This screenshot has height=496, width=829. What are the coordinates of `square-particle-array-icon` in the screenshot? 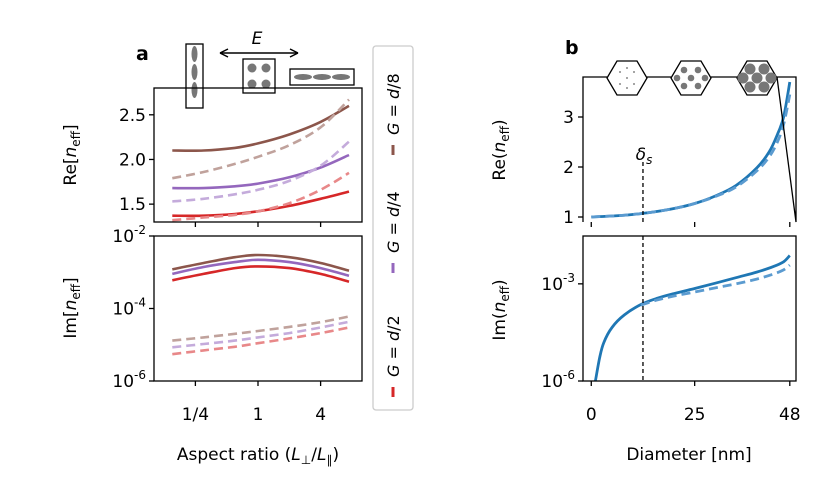 It's located at (259, 76).